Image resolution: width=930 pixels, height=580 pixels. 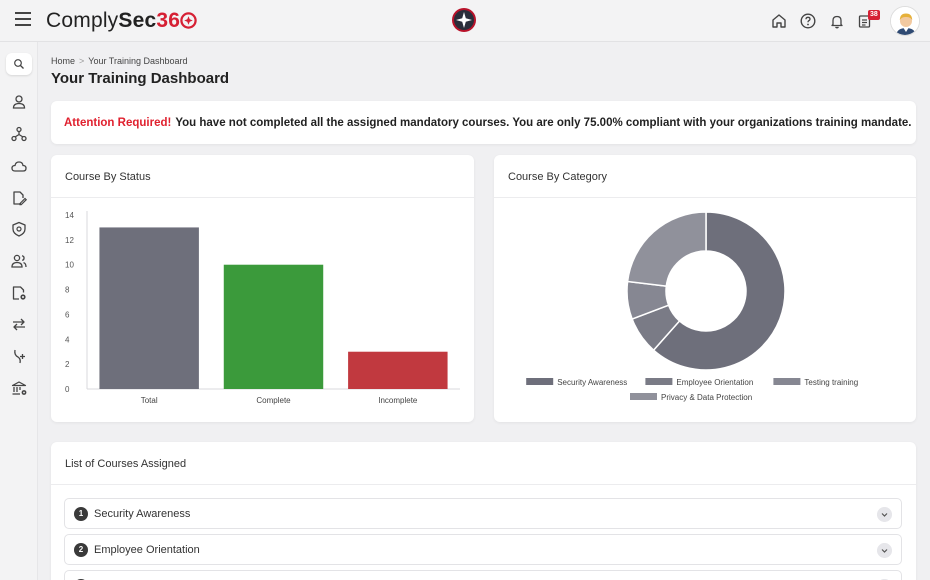 What do you see at coordinates (779, 21) in the screenshot?
I see `home-icon` at bounding box center [779, 21].